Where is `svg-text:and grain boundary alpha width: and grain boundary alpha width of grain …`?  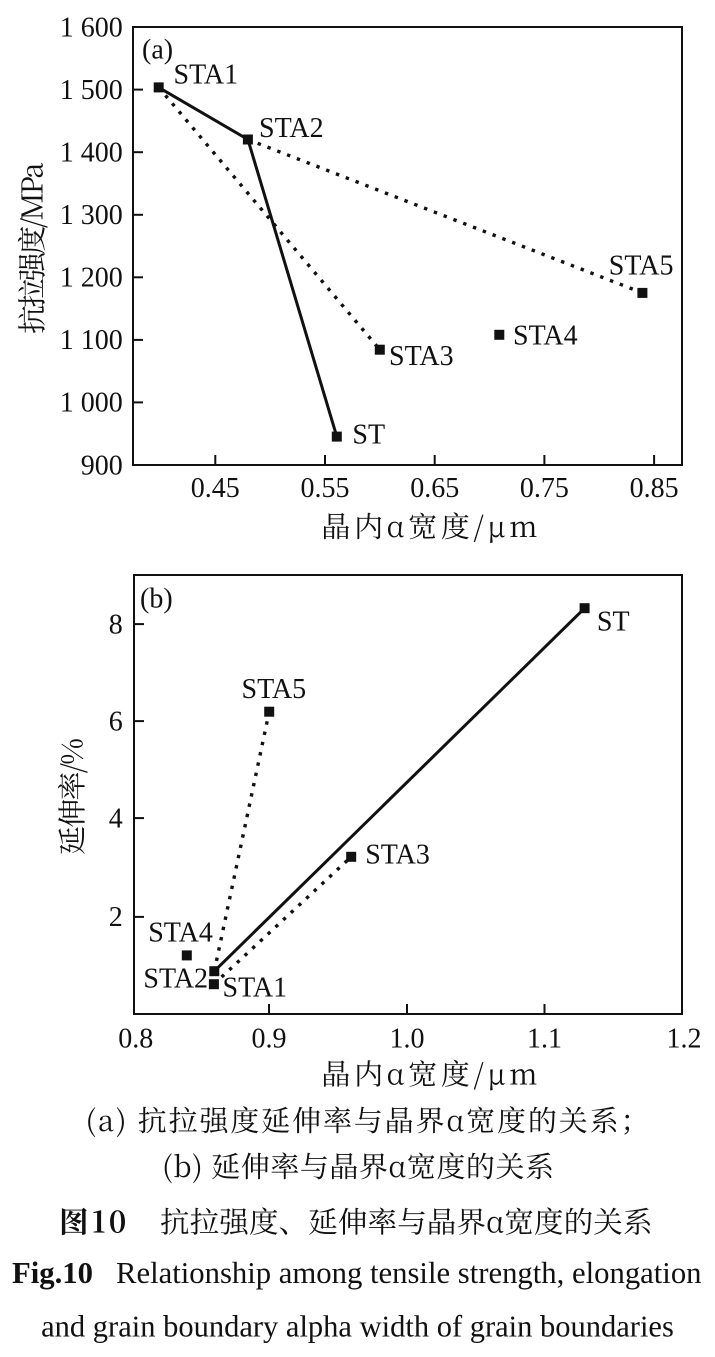
svg-text:and grain boundary alpha width: and grain boundary alpha width of grain … is located at coordinates (357, 1327).